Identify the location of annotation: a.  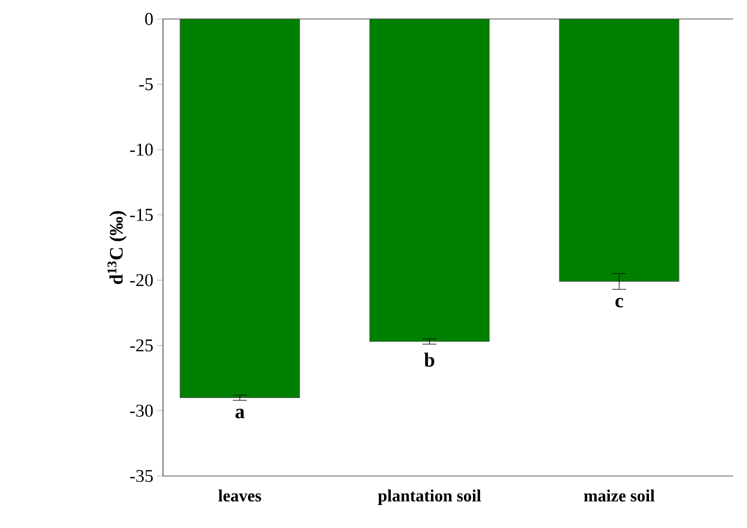
(240, 413).